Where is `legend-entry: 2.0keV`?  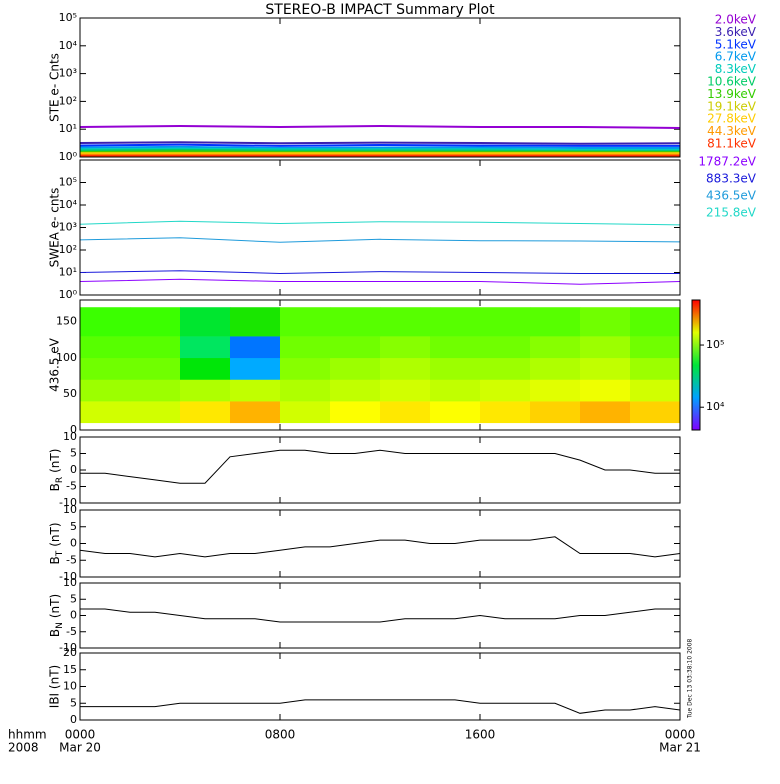 legend-entry: 2.0keV is located at coordinates (736, 20).